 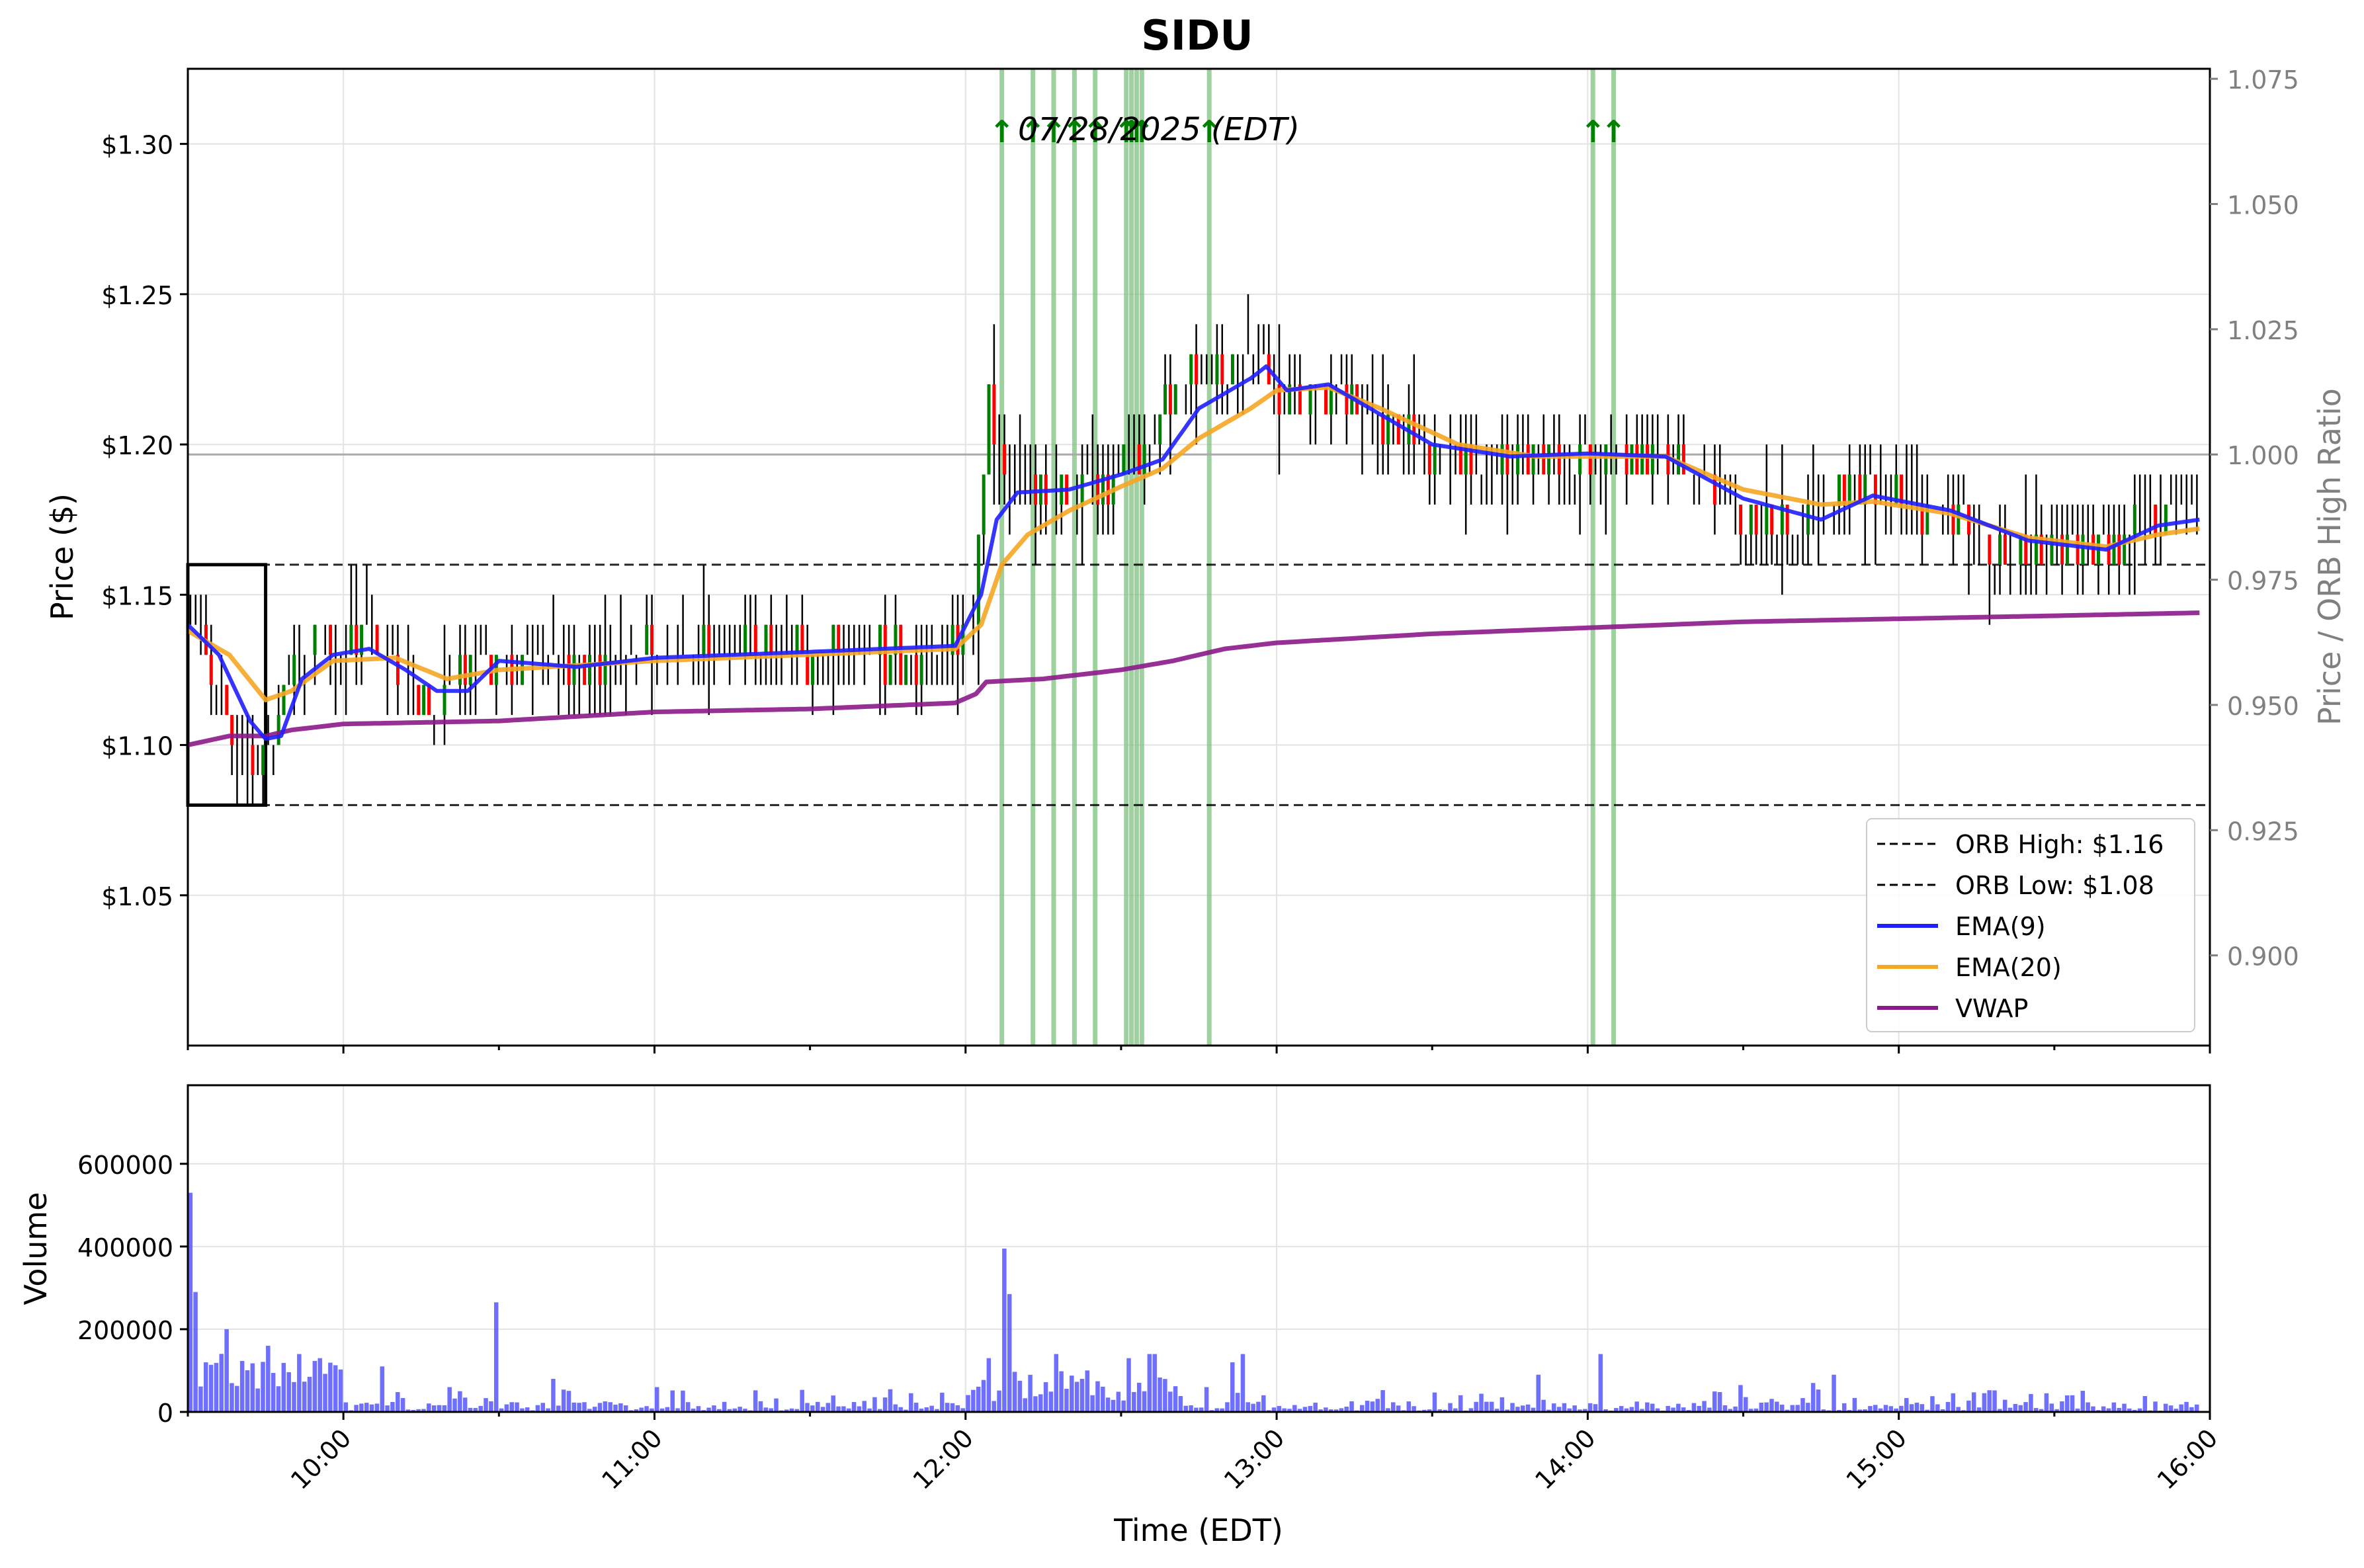 What do you see at coordinates (2263, 581) in the screenshot?
I see `ratio-tick-label: 0.975` at bounding box center [2263, 581].